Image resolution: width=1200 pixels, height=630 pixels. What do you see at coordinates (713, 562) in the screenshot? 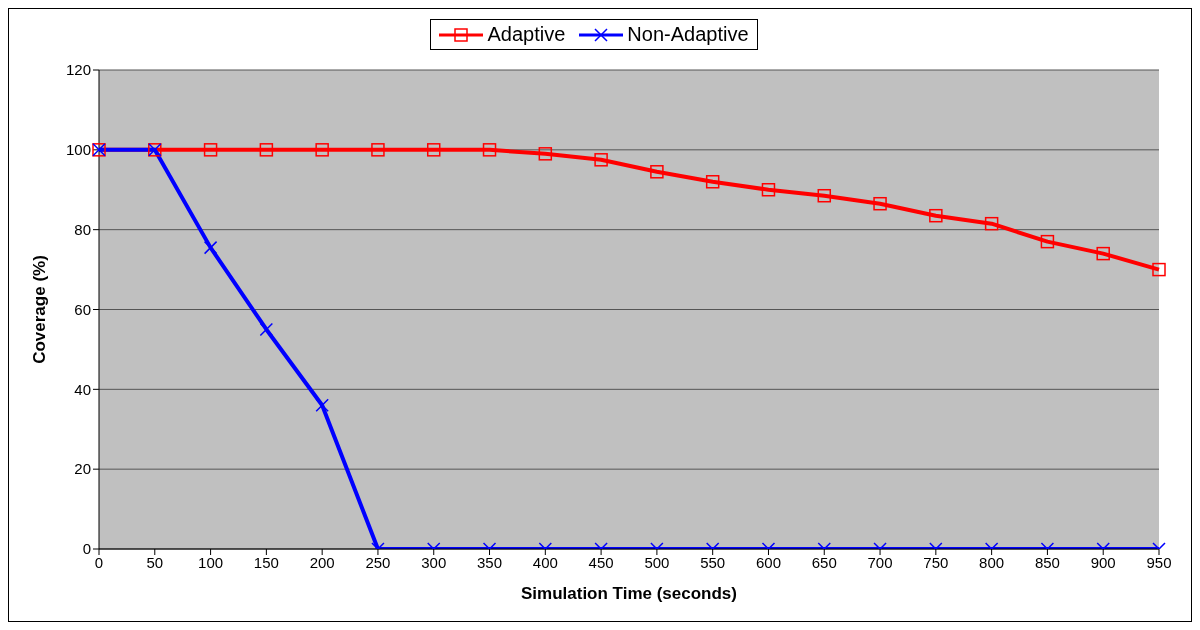
I see `x-tick-label: 550` at bounding box center [713, 562].